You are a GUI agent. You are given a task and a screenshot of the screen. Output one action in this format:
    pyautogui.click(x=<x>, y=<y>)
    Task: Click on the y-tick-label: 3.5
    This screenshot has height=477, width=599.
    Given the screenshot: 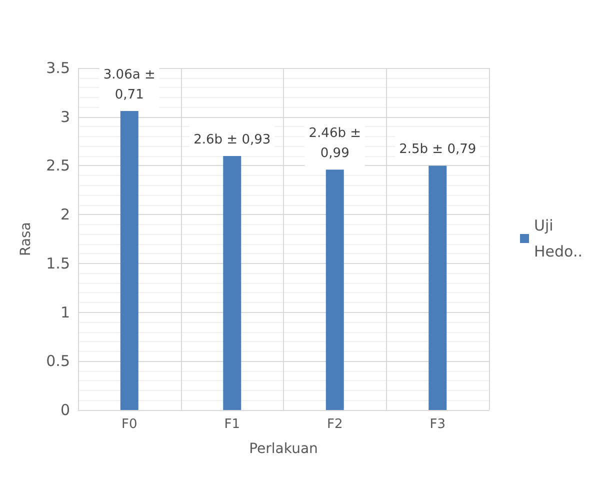 What is the action you would take?
    pyautogui.click(x=58, y=68)
    